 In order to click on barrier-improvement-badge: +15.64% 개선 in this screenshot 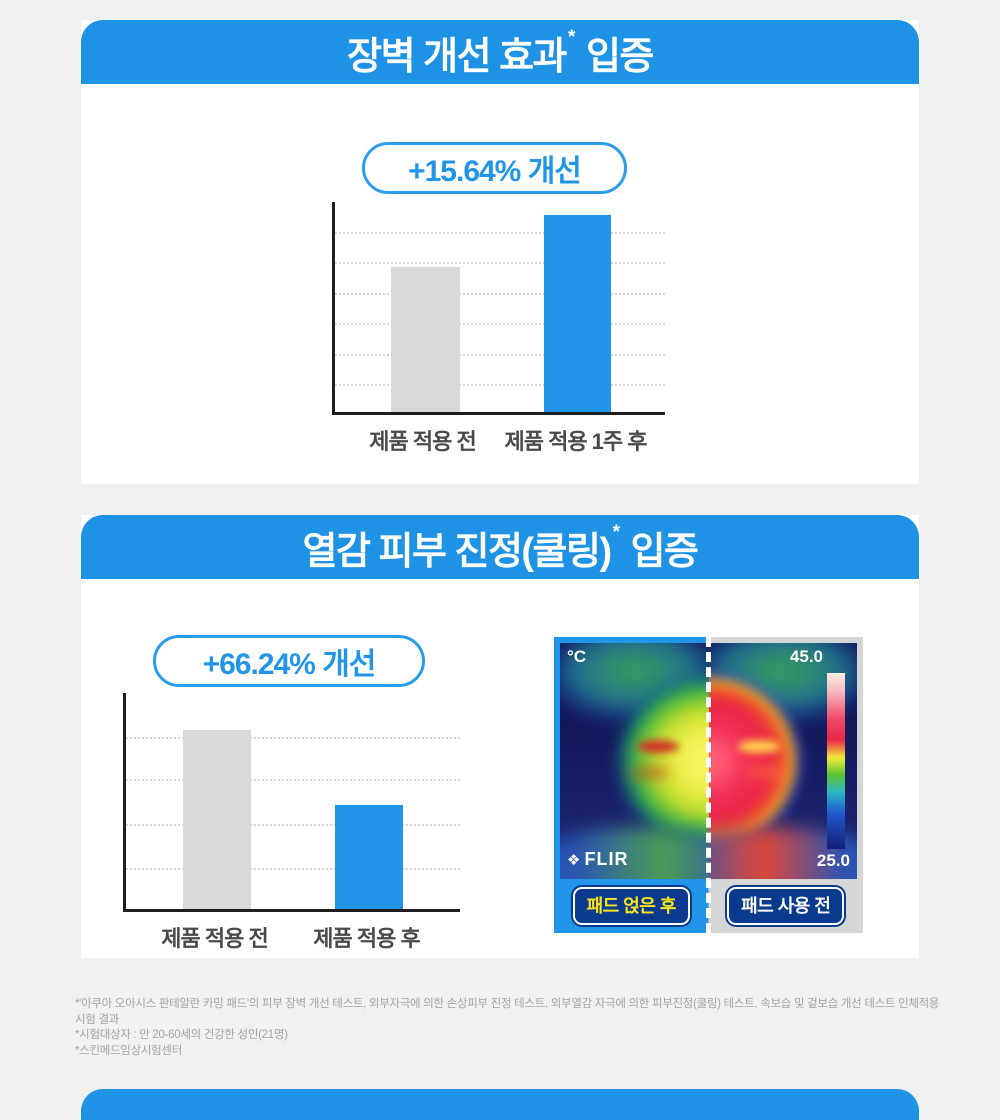, I will do `click(494, 168)`.